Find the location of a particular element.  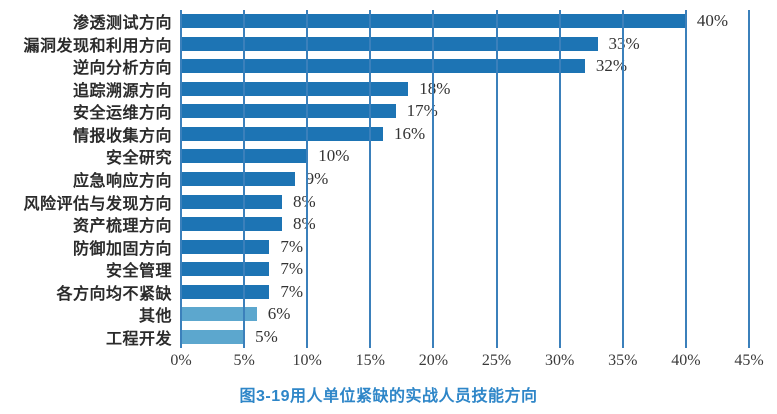

bar-row: 情报收集方向 16% is located at coordinates (411, 134).